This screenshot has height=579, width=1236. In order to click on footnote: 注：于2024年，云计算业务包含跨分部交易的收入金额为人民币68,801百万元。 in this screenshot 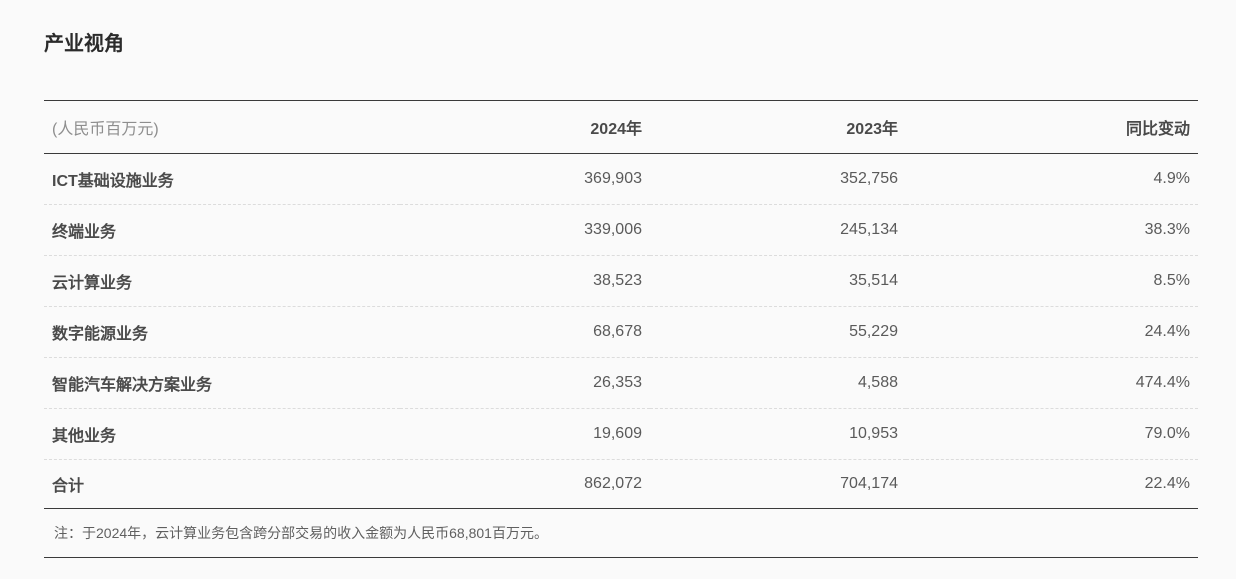, I will do `click(621, 533)`.